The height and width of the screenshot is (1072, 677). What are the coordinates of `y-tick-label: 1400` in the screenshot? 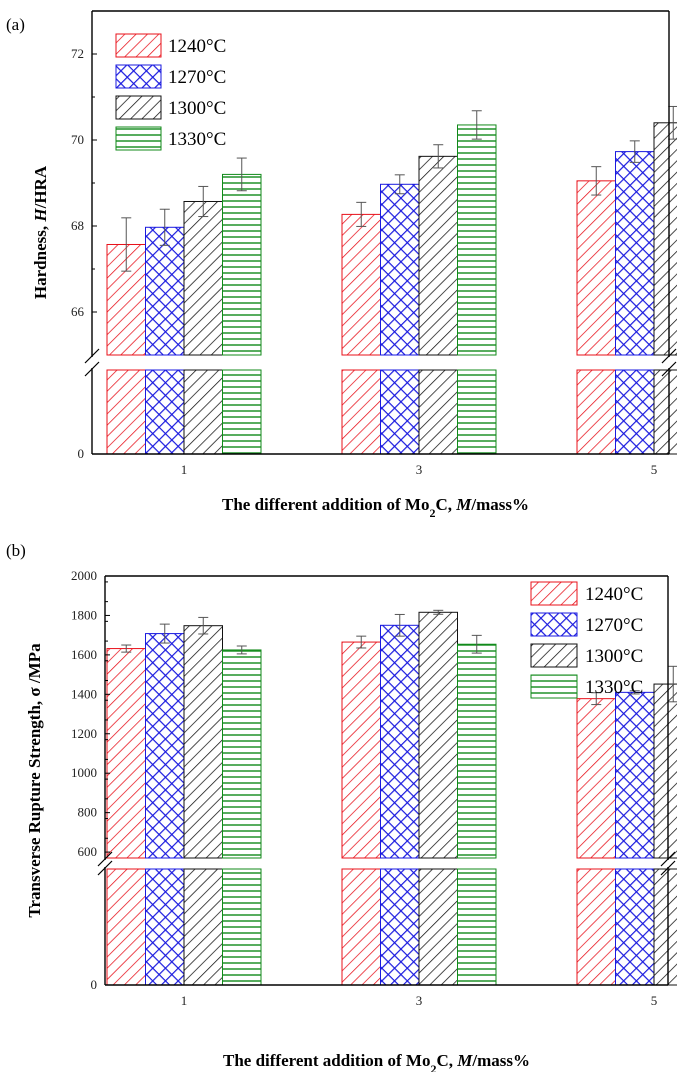 It's located at (84, 693).